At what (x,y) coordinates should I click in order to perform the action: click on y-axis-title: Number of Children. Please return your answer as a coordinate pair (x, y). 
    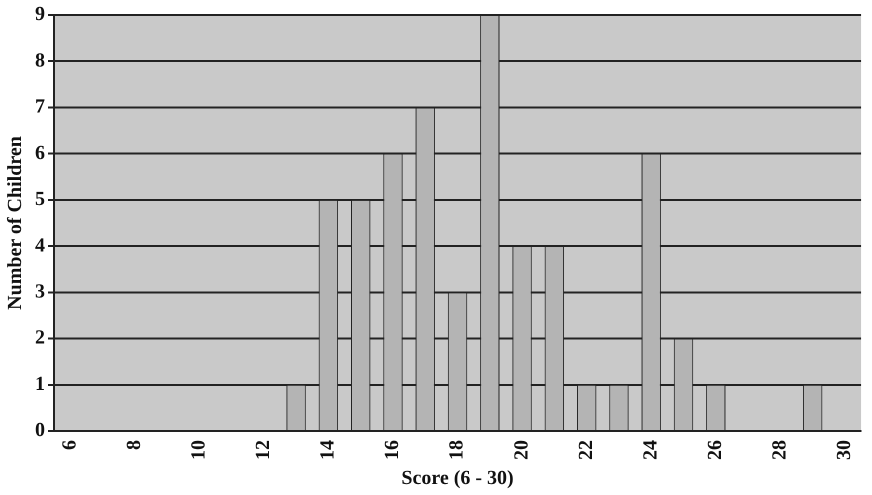
    Looking at the image, I should click on (15, 223).